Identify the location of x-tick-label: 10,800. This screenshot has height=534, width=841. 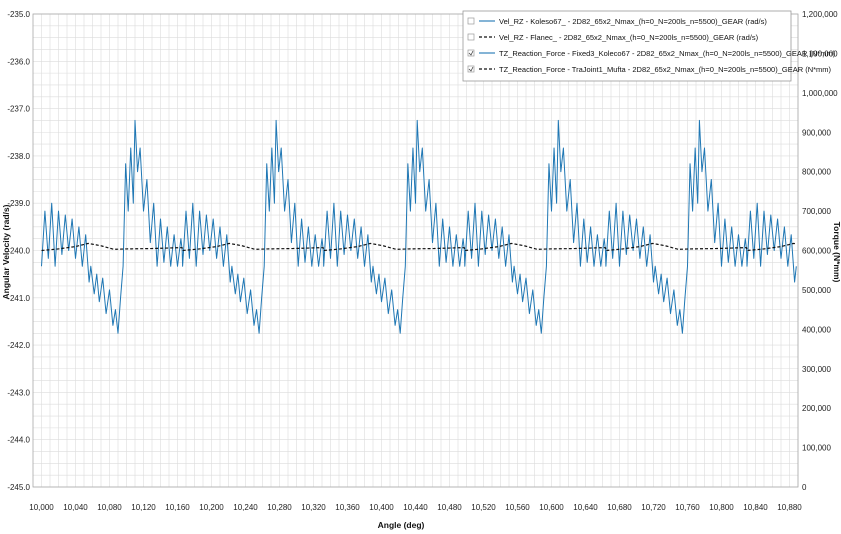
(721, 507).